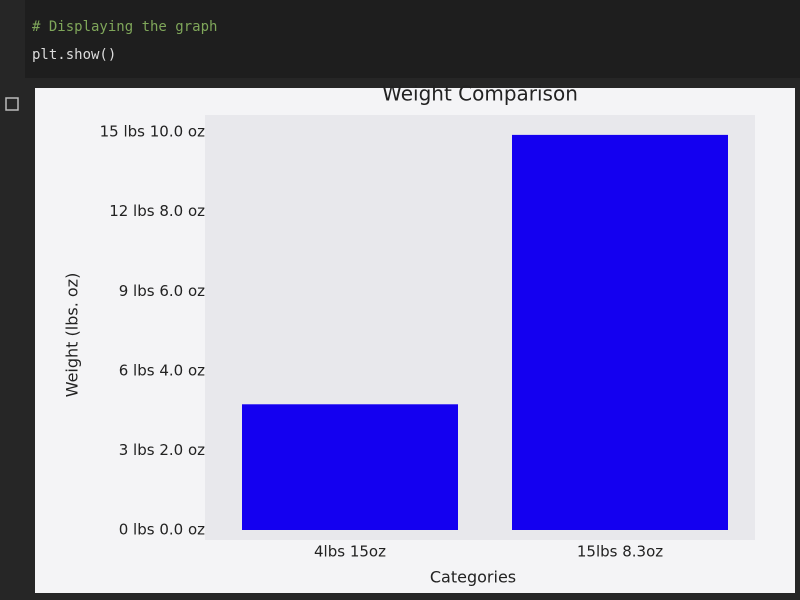 This screenshot has width=800, height=600. Describe the element at coordinates (350, 552) in the screenshot. I see `x-tick-label: 4lbs 15oz` at that location.